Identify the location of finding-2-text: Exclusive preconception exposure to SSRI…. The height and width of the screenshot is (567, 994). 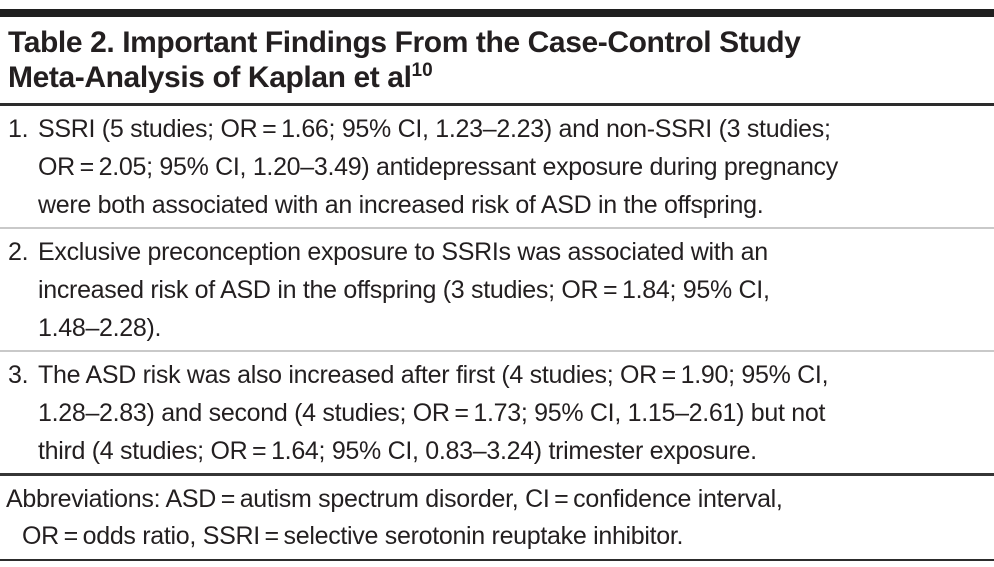
(404, 290).